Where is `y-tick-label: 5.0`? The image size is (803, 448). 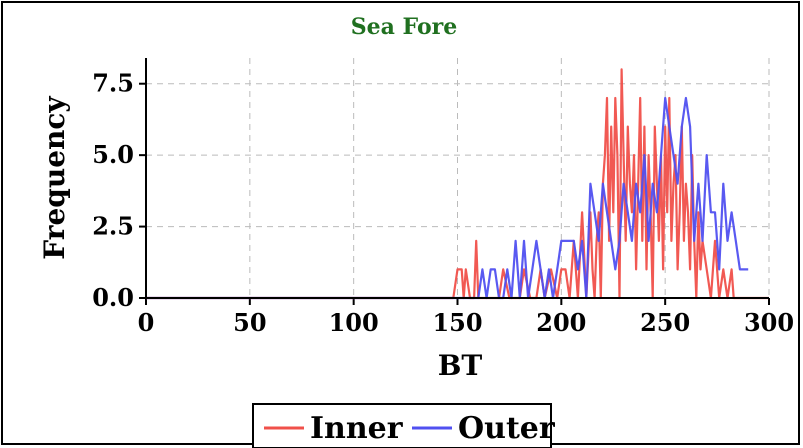
y-tick-label: 5.0 is located at coordinates (113, 154).